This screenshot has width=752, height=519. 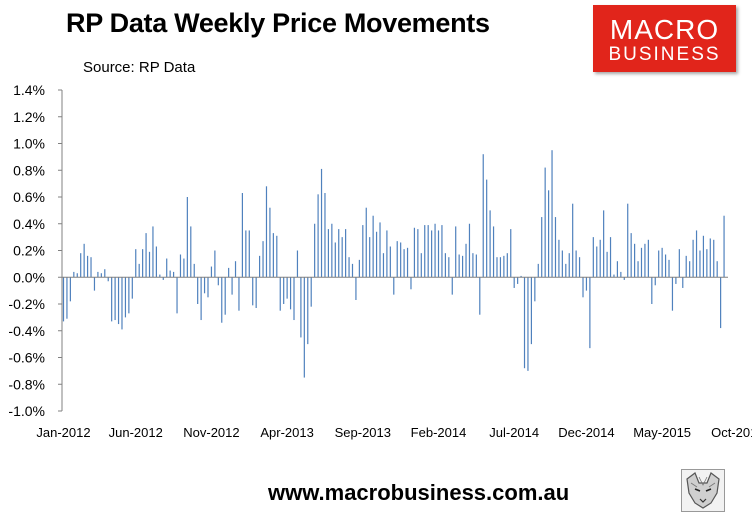 What do you see at coordinates (286, 432) in the screenshot?
I see `x-tick-label: Apr-2013` at bounding box center [286, 432].